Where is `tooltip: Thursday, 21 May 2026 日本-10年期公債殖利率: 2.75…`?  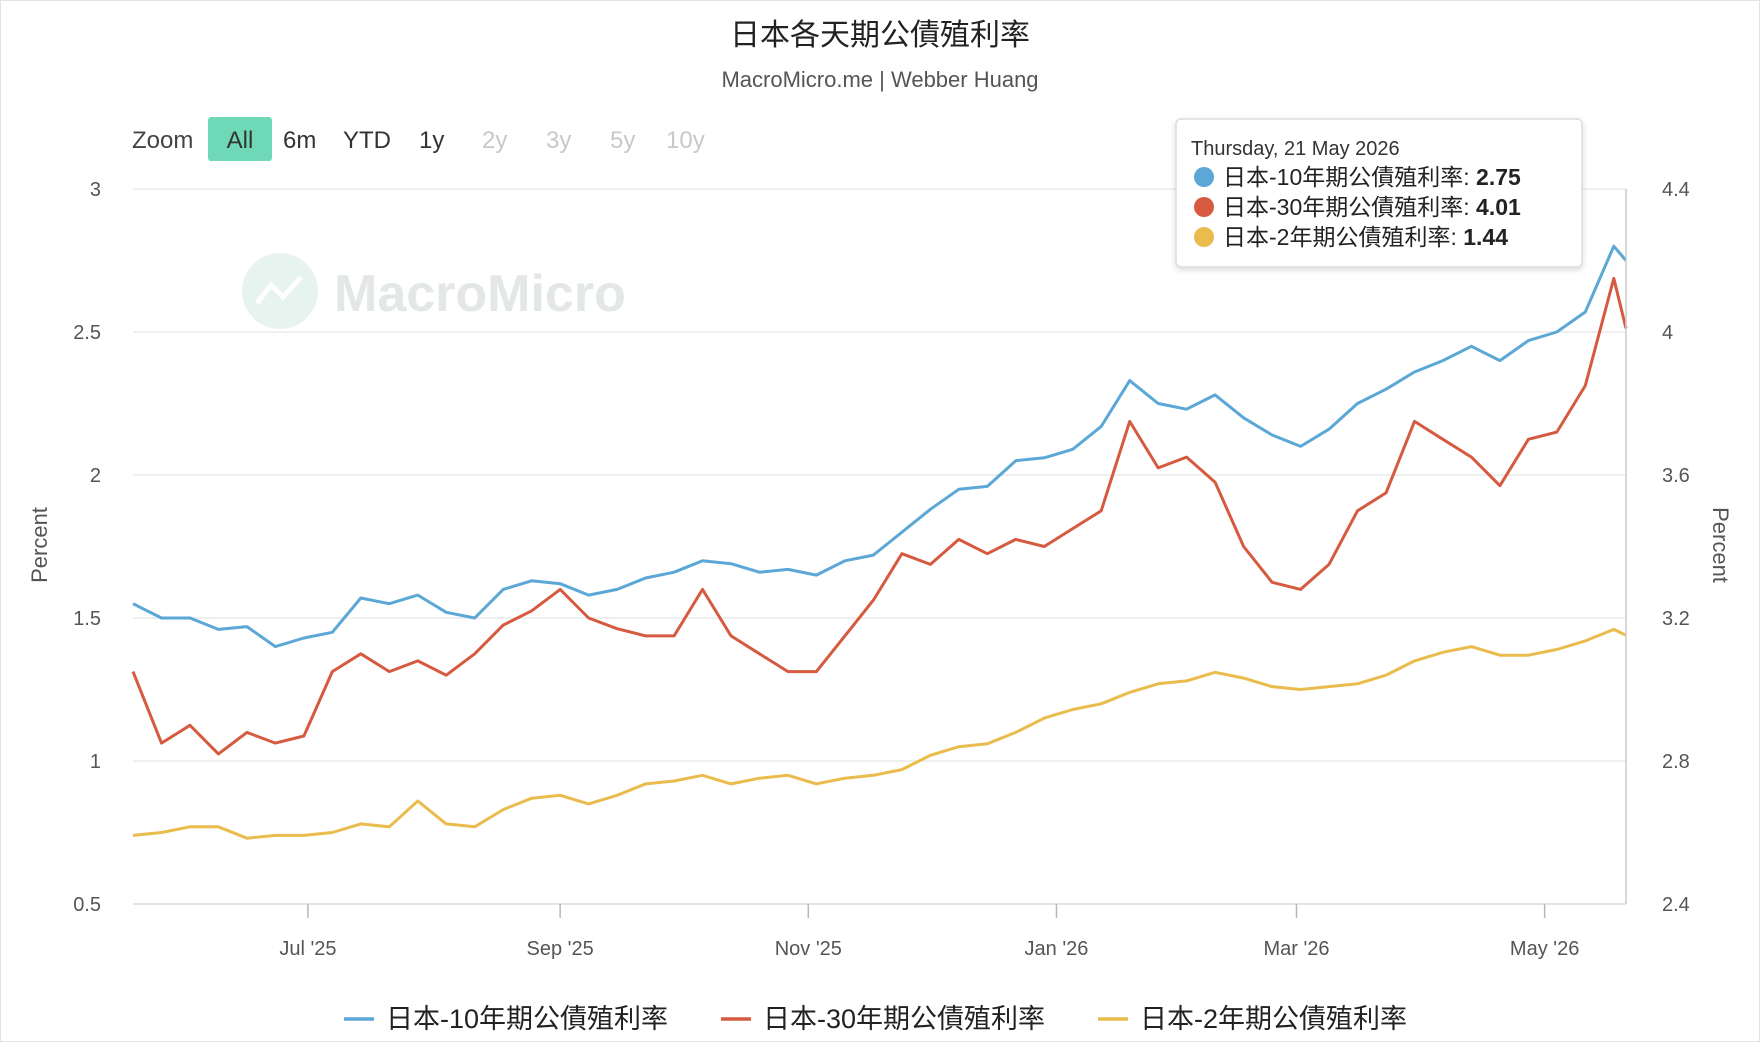
tooltip: Thursday, 21 May 2026 日本-10年期公債殖利率: 2.75… is located at coordinates (1379, 193).